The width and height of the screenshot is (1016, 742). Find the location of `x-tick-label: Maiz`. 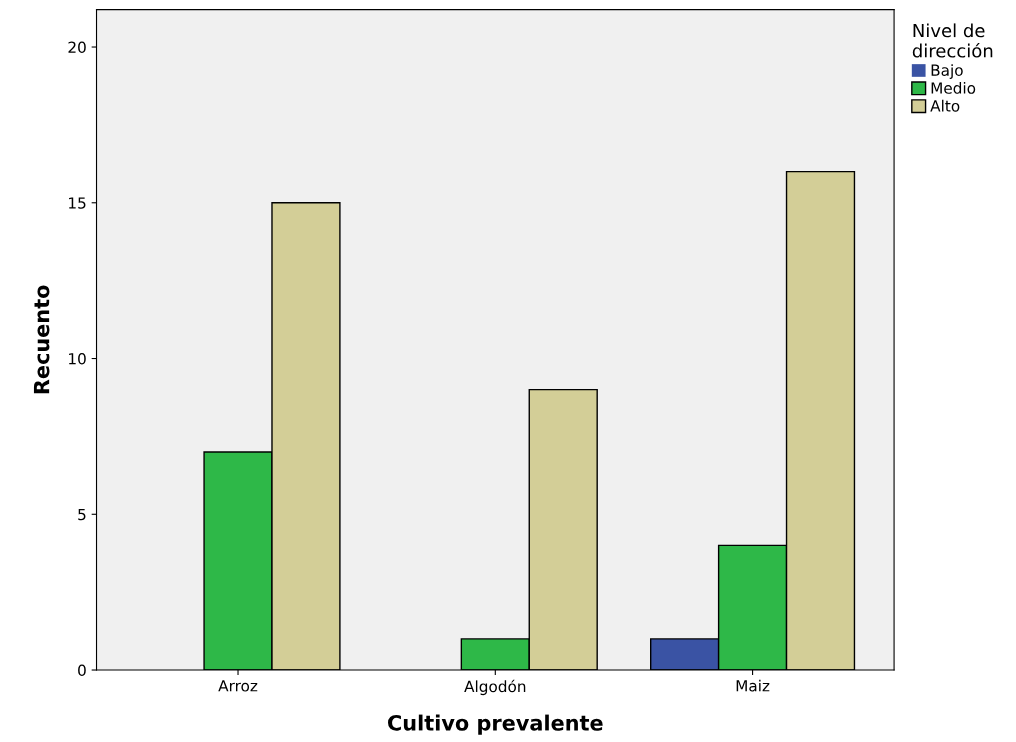

x-tick-label: Maiz is located at coordinates (753, 685).